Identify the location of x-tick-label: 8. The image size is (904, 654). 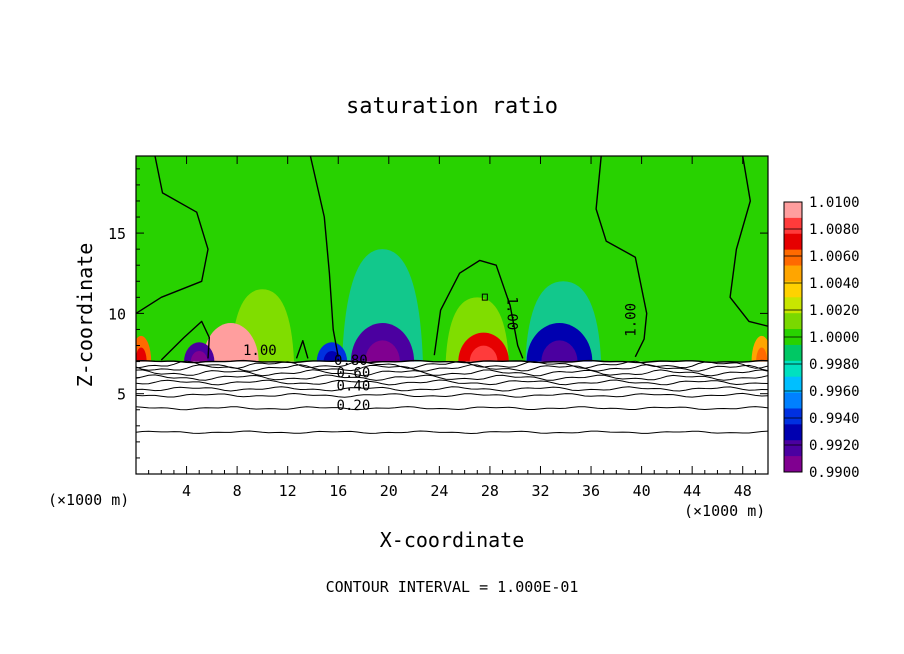
(237, 491).